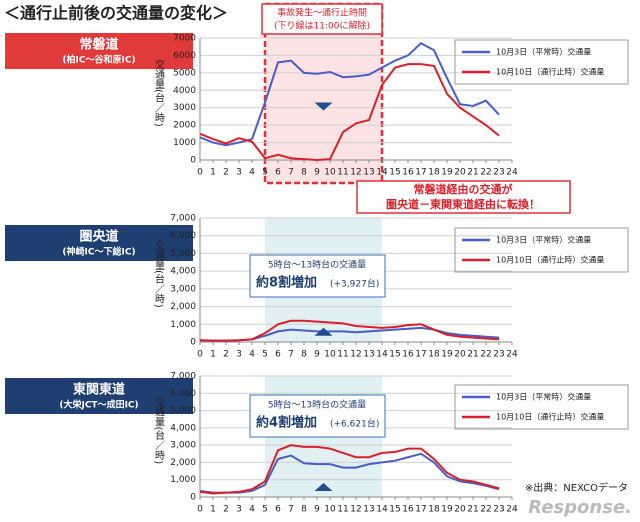  Describe the element at coordinates (98, 237) in the screenshot. I see `road-title: 圏央道` at that location.